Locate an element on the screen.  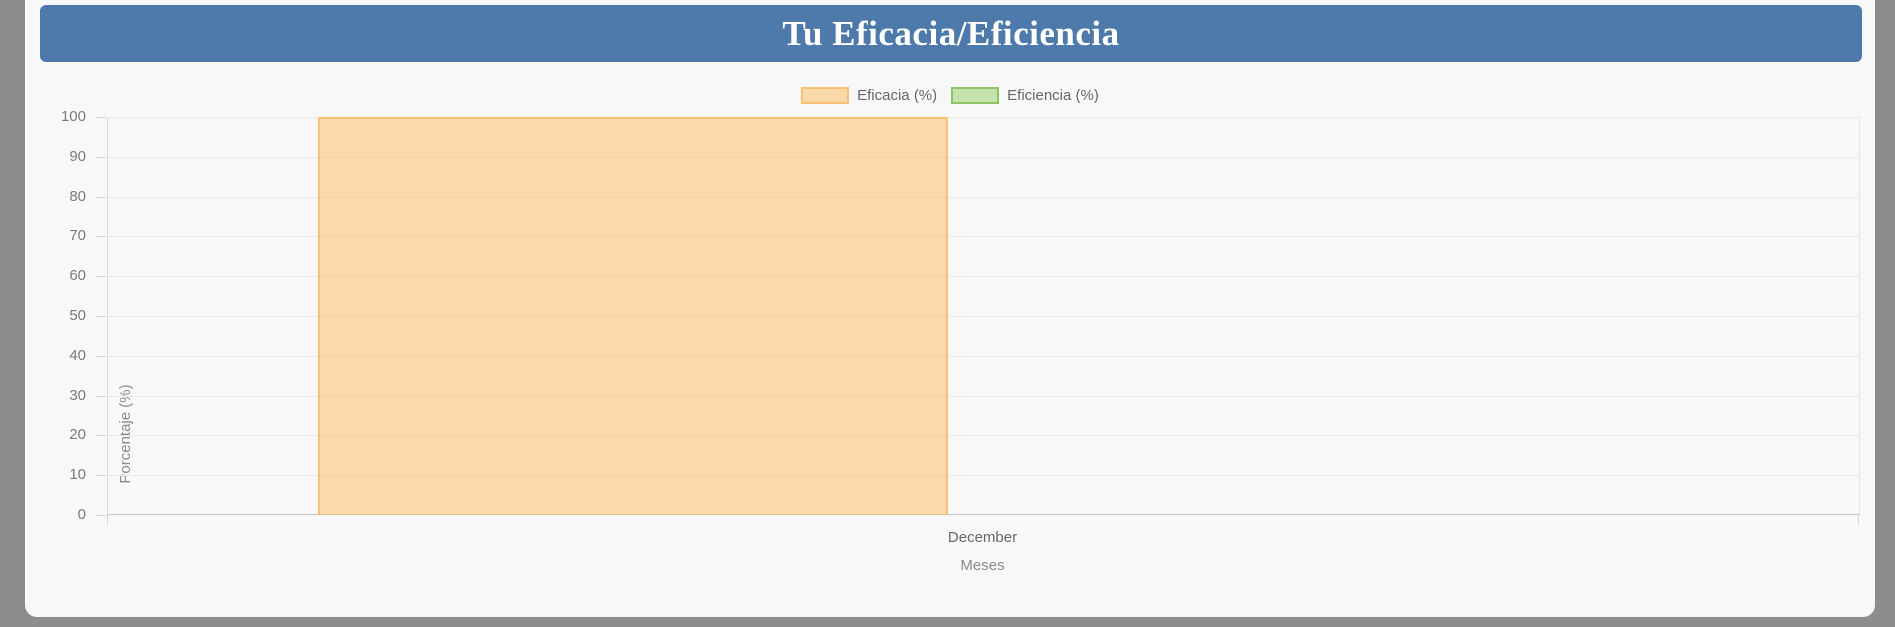
y-tick-label: 70 is located at coordinates (77, 236).